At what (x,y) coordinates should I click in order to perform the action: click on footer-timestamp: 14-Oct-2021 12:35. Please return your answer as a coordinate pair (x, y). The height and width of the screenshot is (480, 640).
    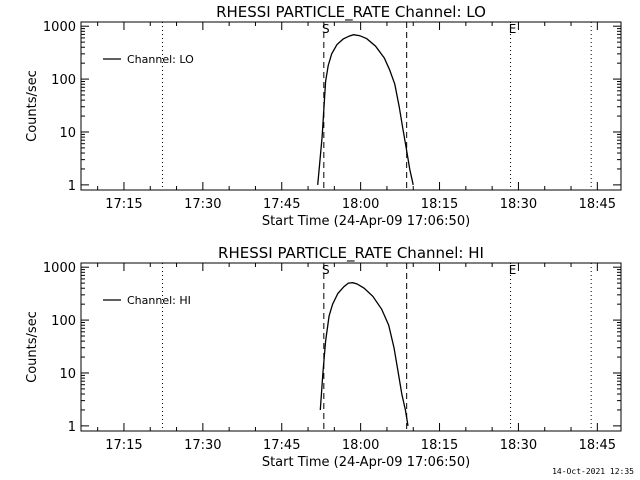
    Looking at the image, I should click on (593, 471).